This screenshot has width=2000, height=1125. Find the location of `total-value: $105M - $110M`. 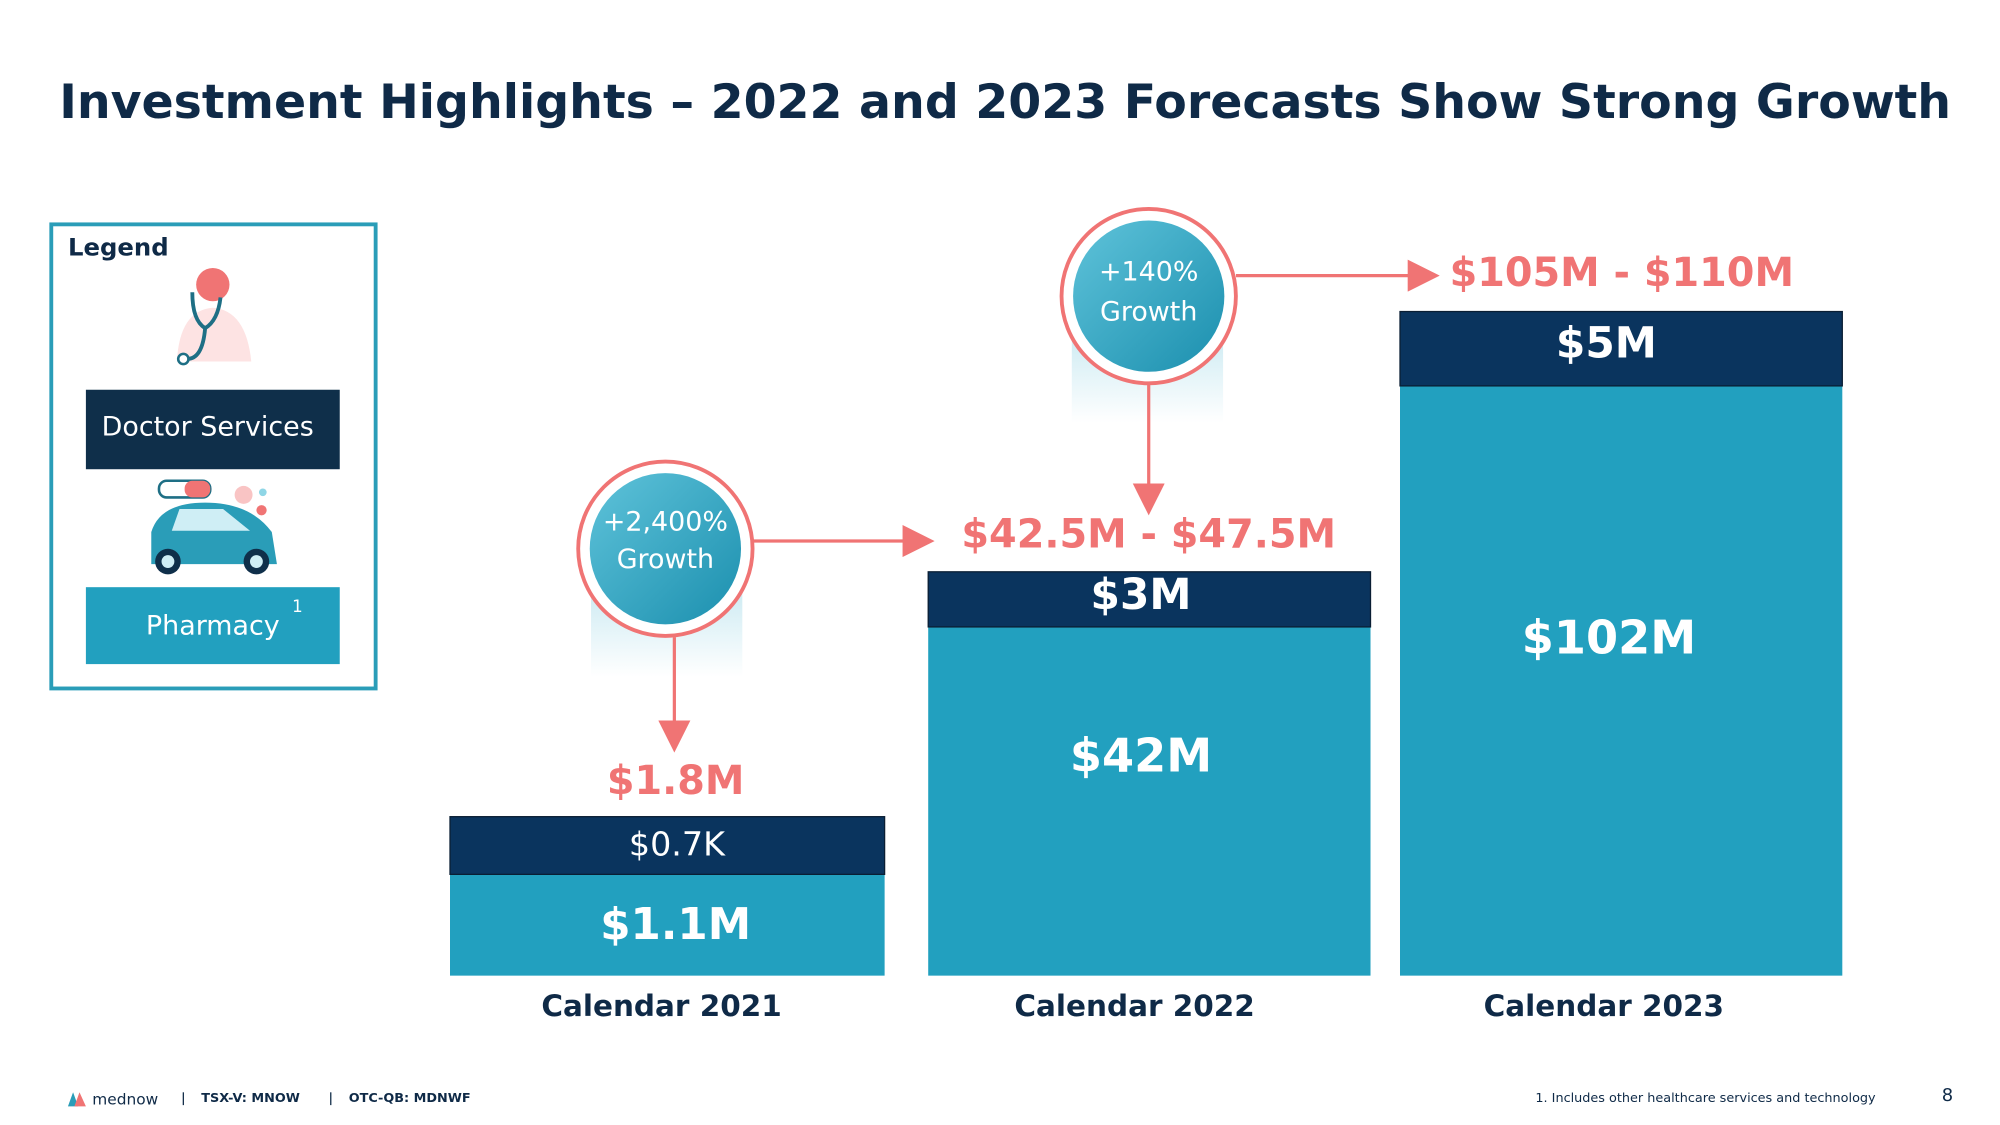

total-value: $105M - $110M is located at coordinates (1622, 273).